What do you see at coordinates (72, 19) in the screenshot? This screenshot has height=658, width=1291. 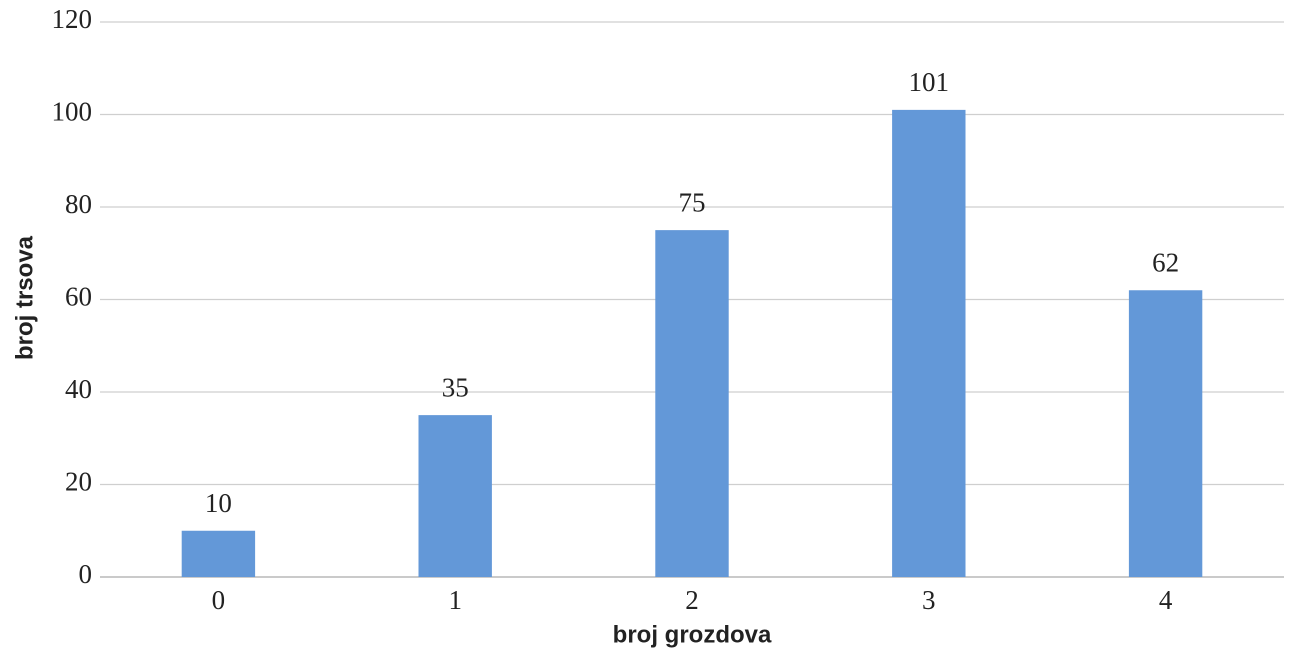 I see `y-tick-label: 120` at bounding box center [72, 19].